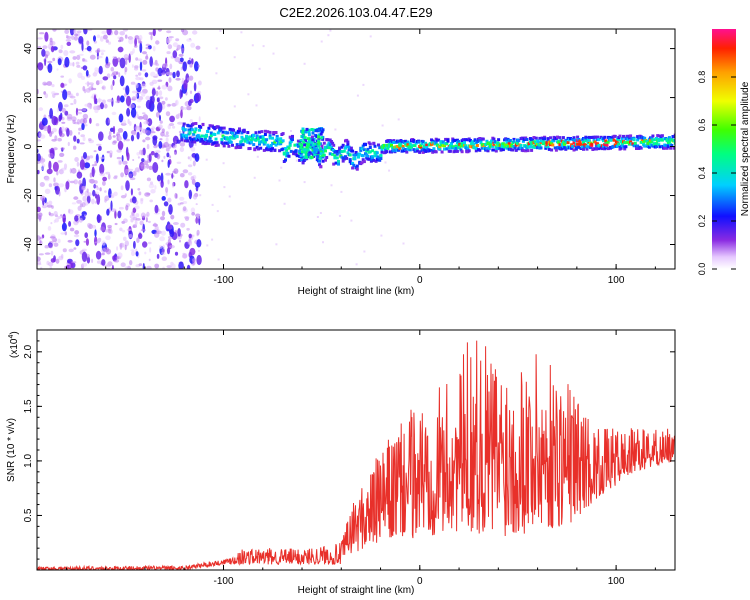  What do you see at coordinates (745, 148) in the screenshot?
I see `colorbar-label: Normalized spectral amplitude` at bounding box center [745, 148].